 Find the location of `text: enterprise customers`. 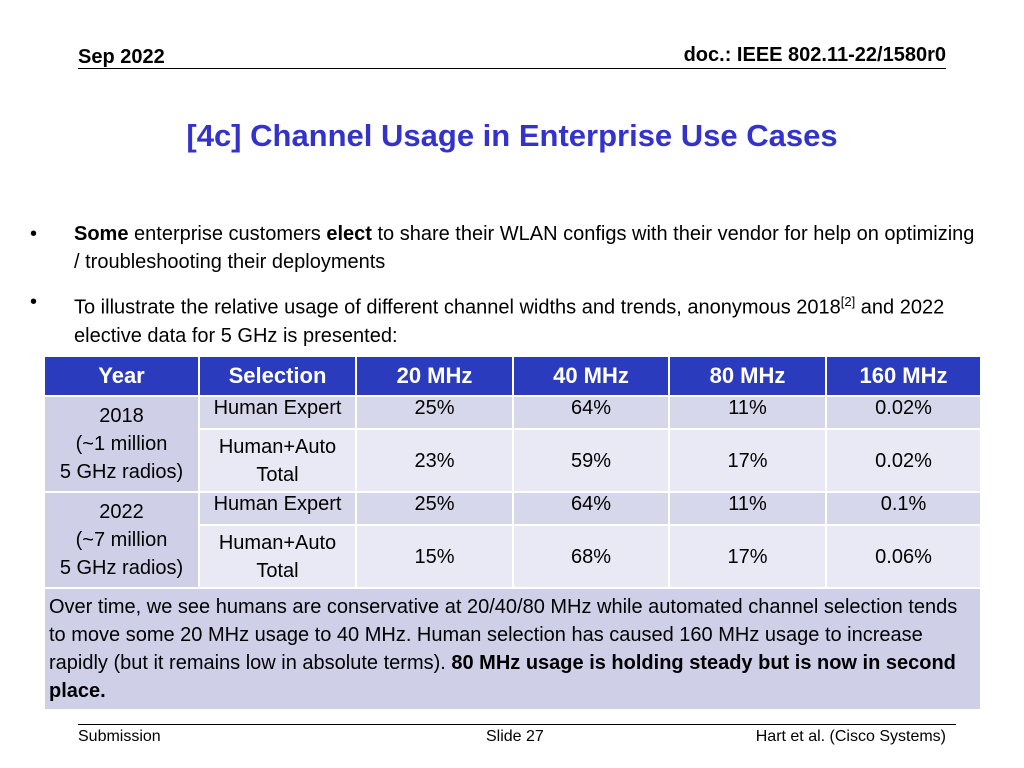

text: enterprise customers is located at coordinates (227, 234).